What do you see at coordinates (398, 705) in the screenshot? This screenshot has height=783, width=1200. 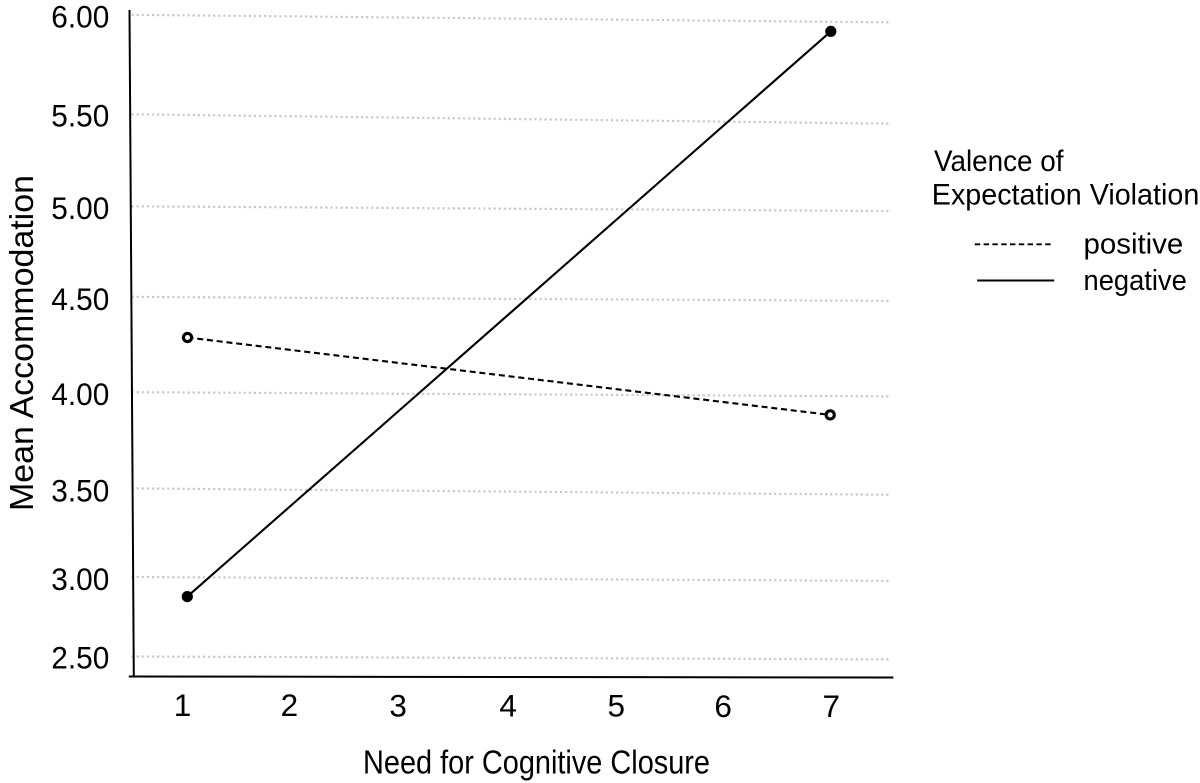 I see `svg-text: 3` at bounding box center [398, 705].